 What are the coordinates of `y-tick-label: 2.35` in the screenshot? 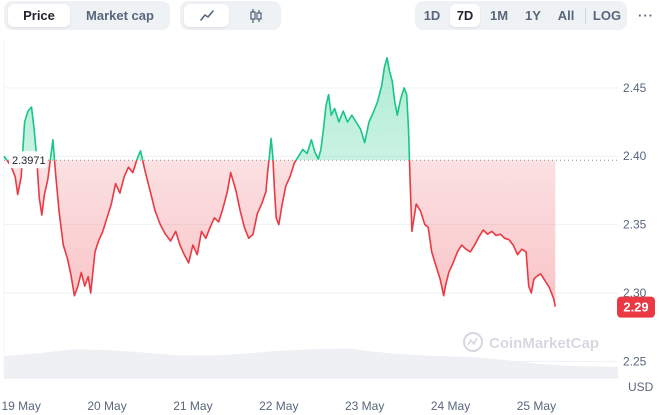 It's located at (635, 225).